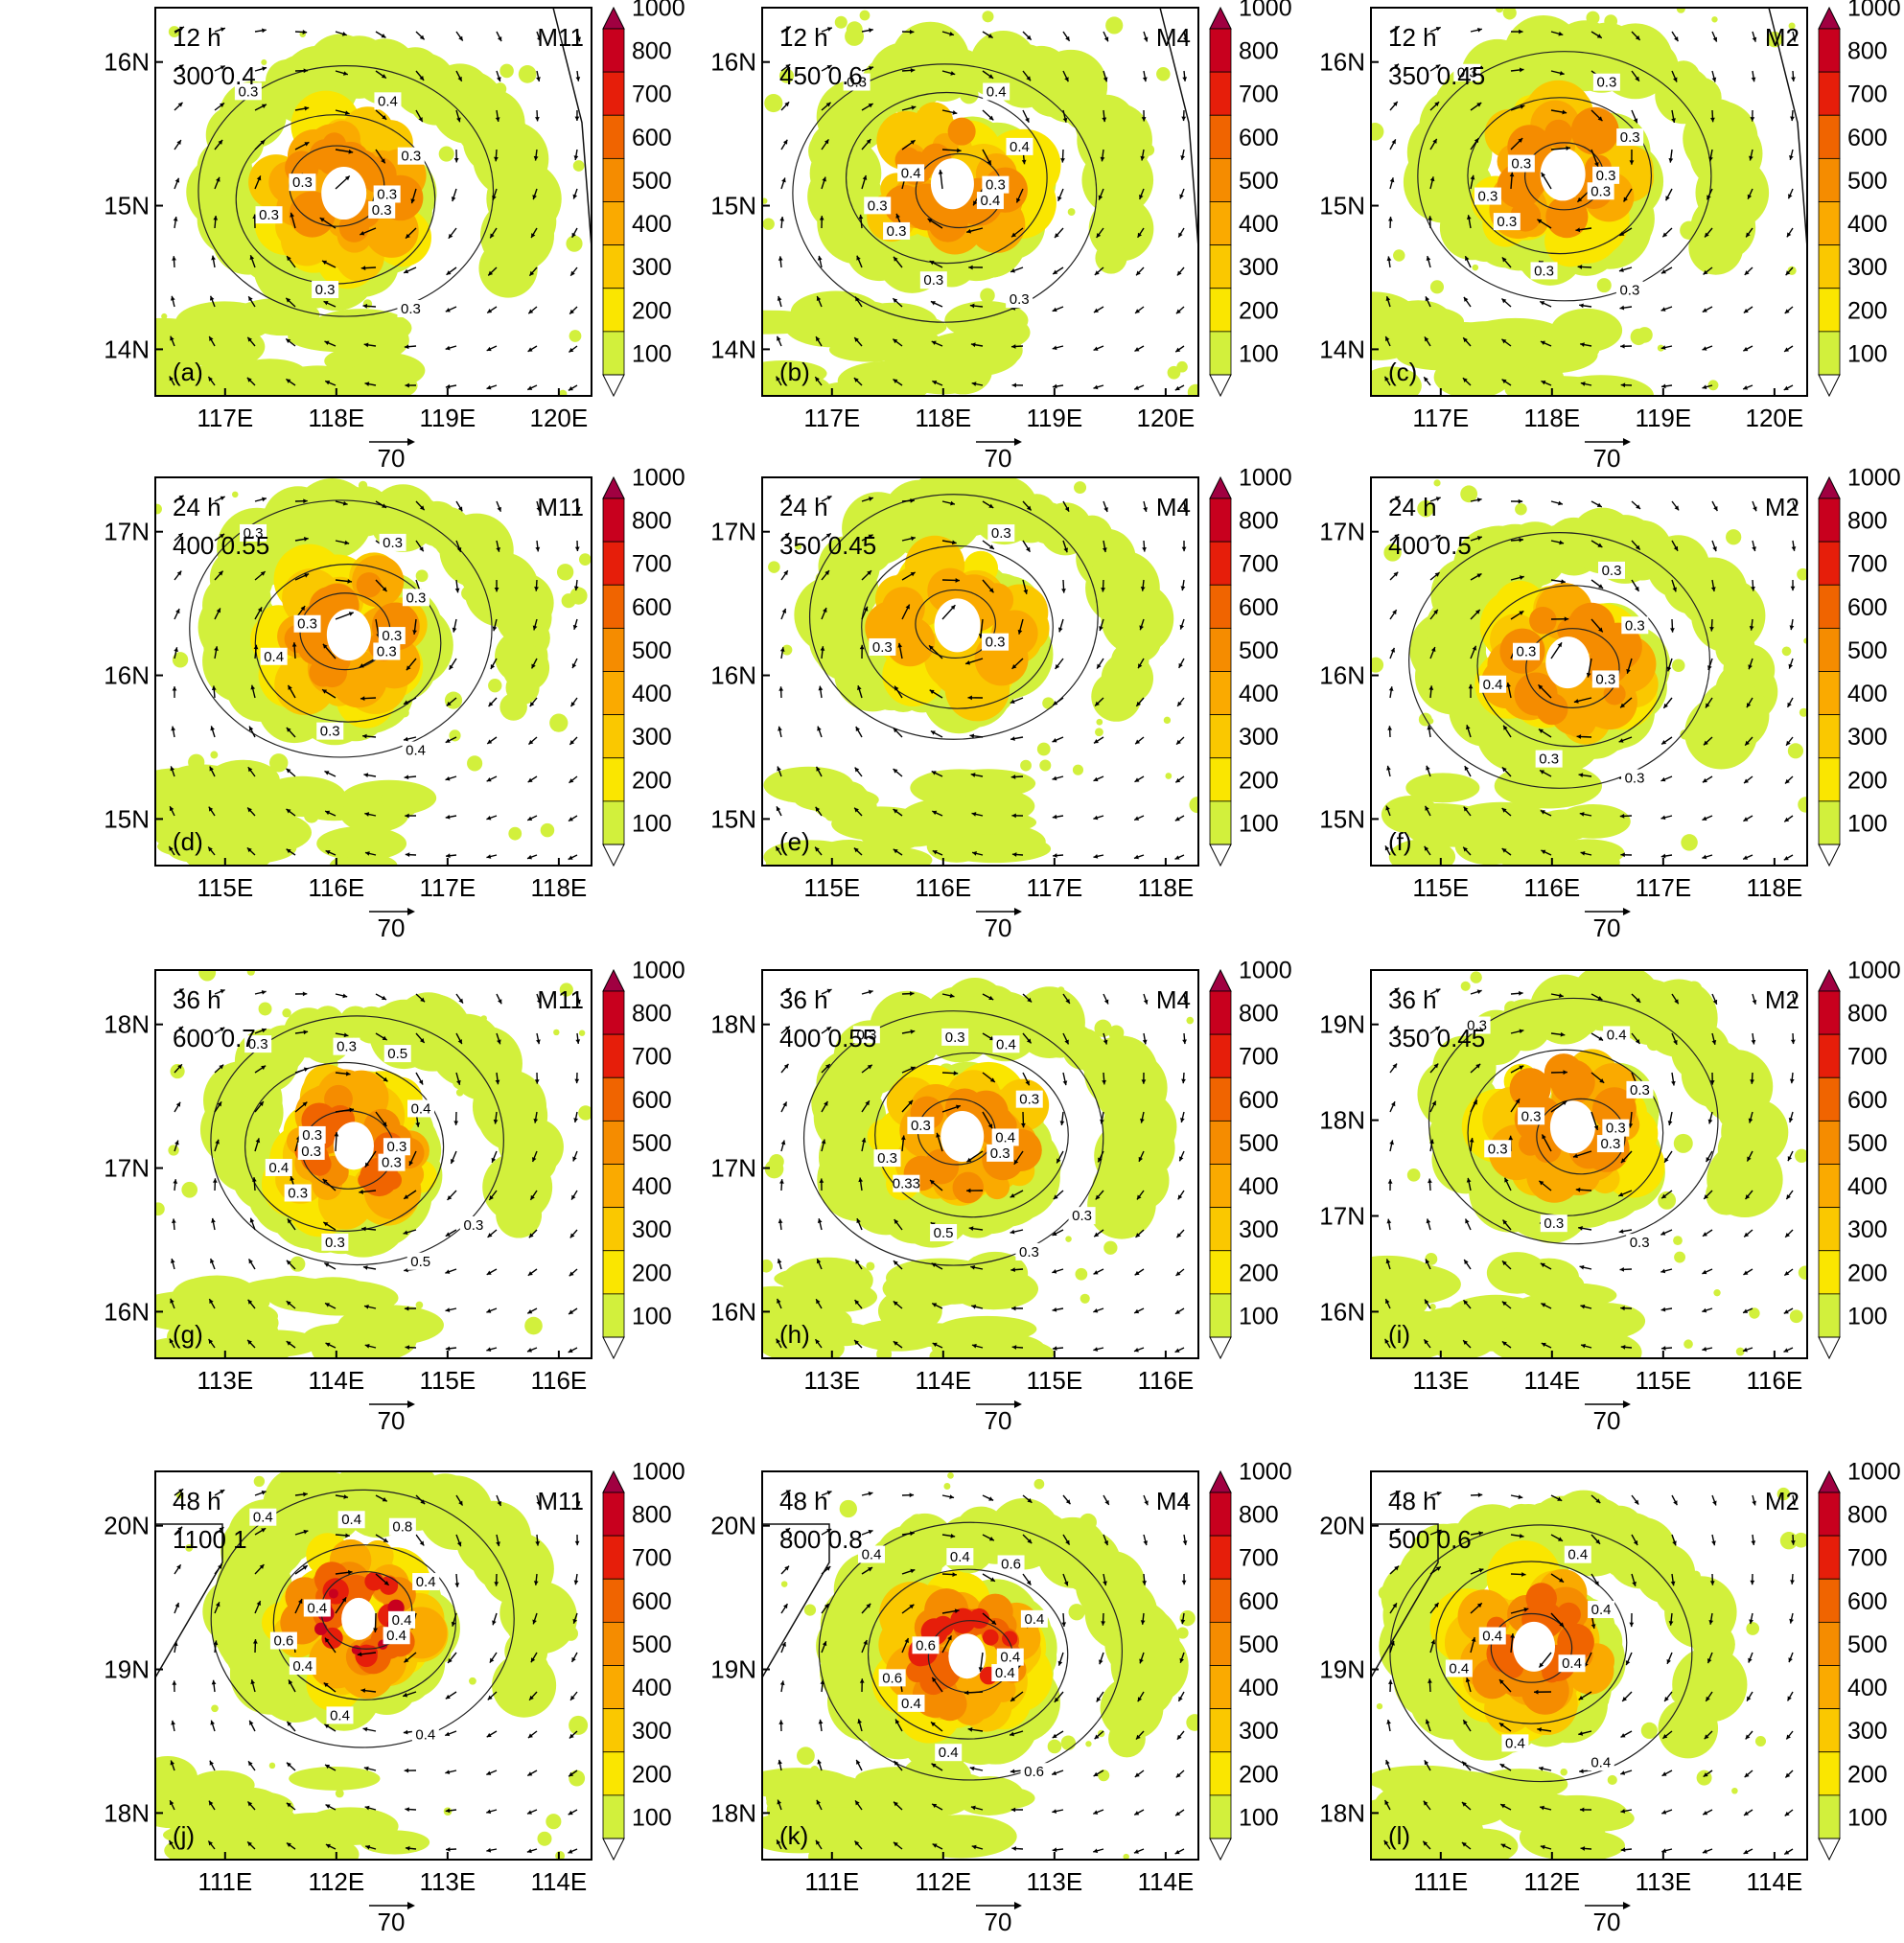 Image resolution: width=1904 pixels, height=1943 pixels. What do you see at coordinates (1342, 1526) in the screenshot?
I see `lat-tick-label: 20N` at bounding box center [1342, 1526].